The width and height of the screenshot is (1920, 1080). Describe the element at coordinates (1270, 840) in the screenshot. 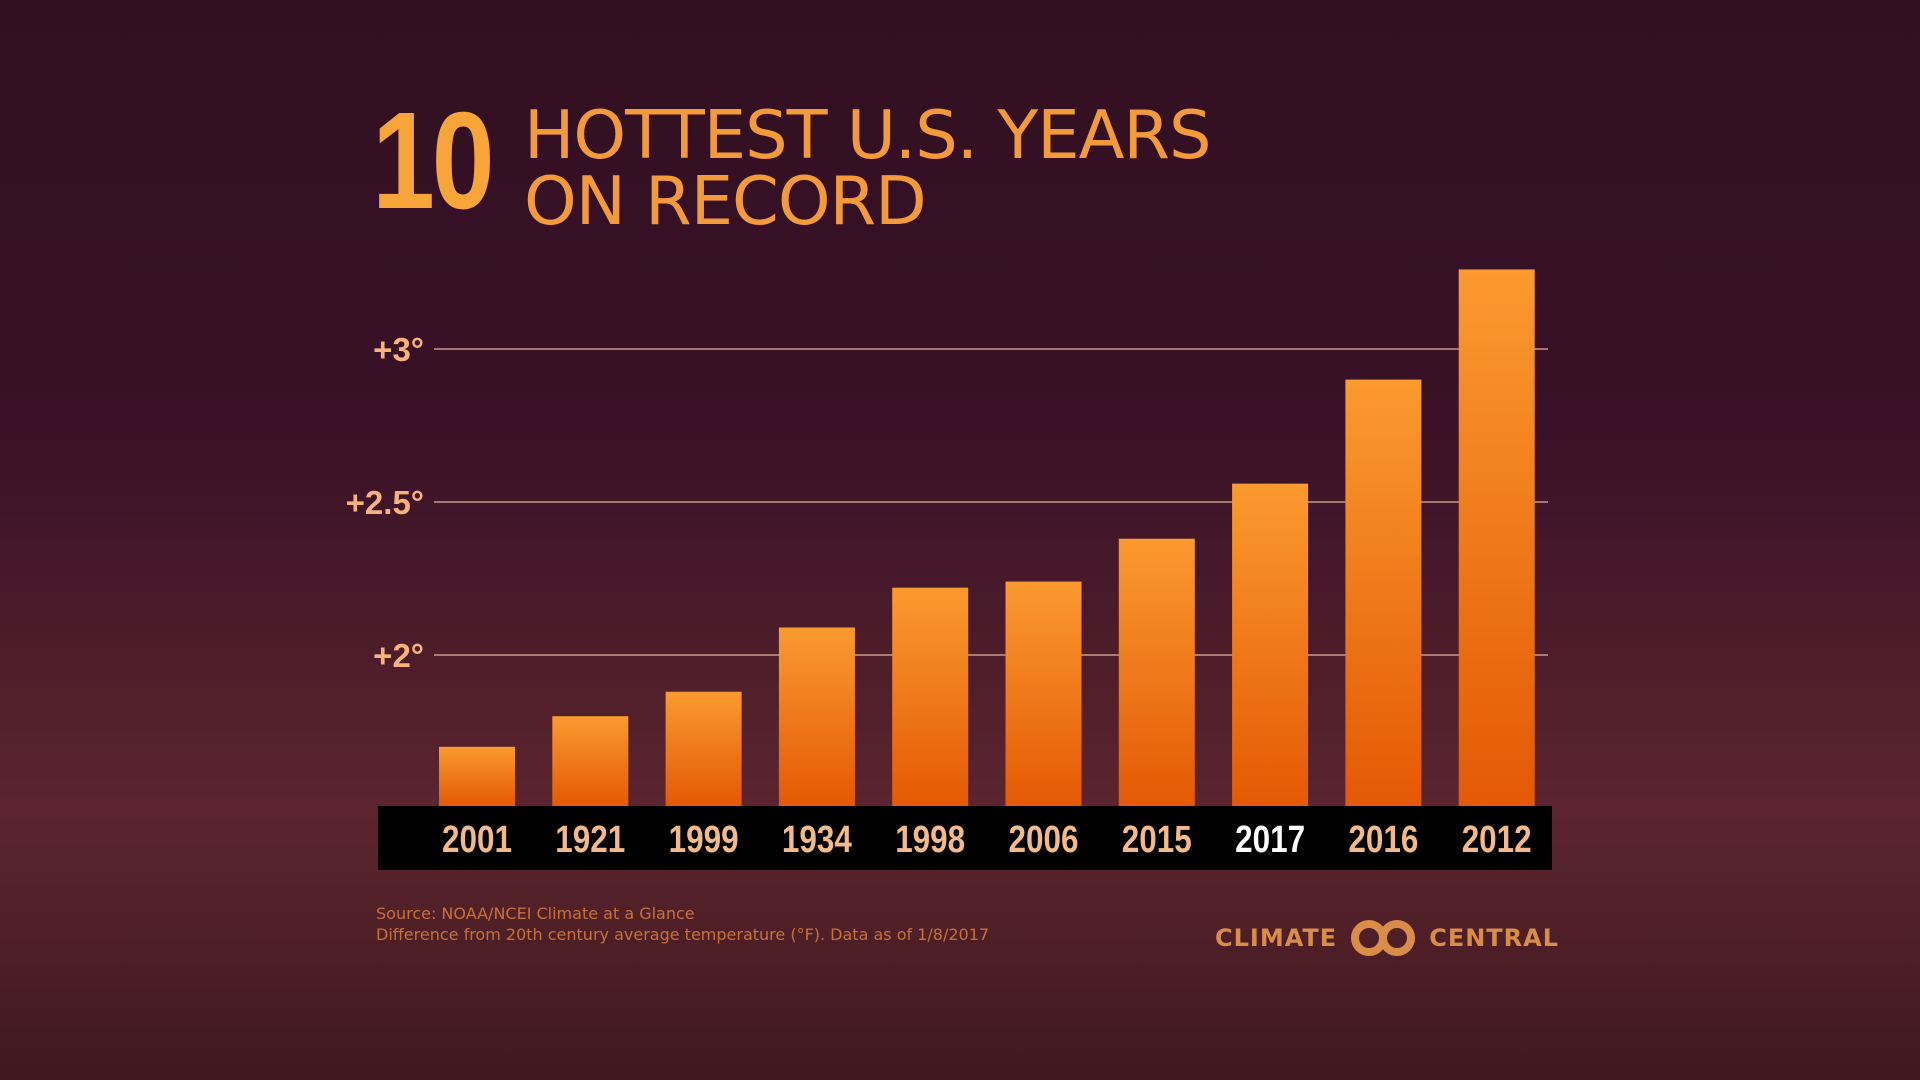

I see `x-tick-label-2017: 2017` at that location.